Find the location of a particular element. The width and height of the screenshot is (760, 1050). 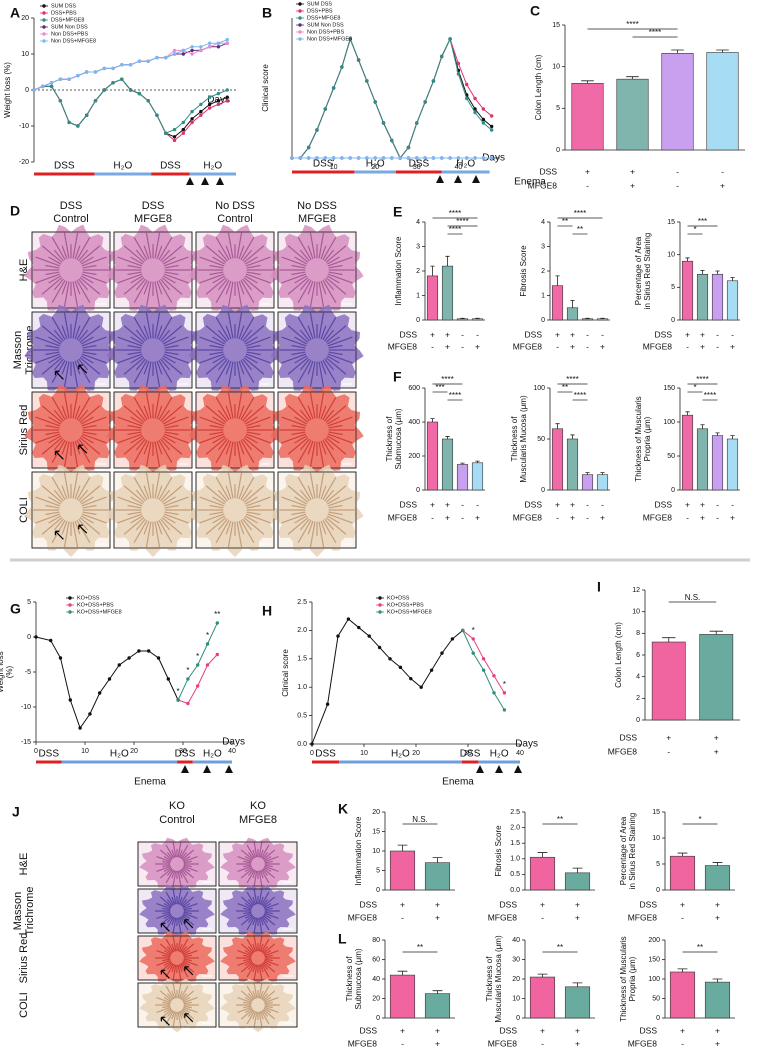

y-tick-label: 2 is located at coordinates (543, 271).